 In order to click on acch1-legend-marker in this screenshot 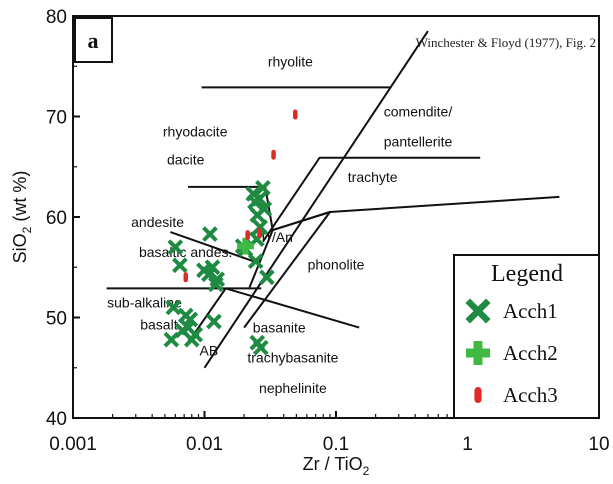, I will do `click(478, 311)`.